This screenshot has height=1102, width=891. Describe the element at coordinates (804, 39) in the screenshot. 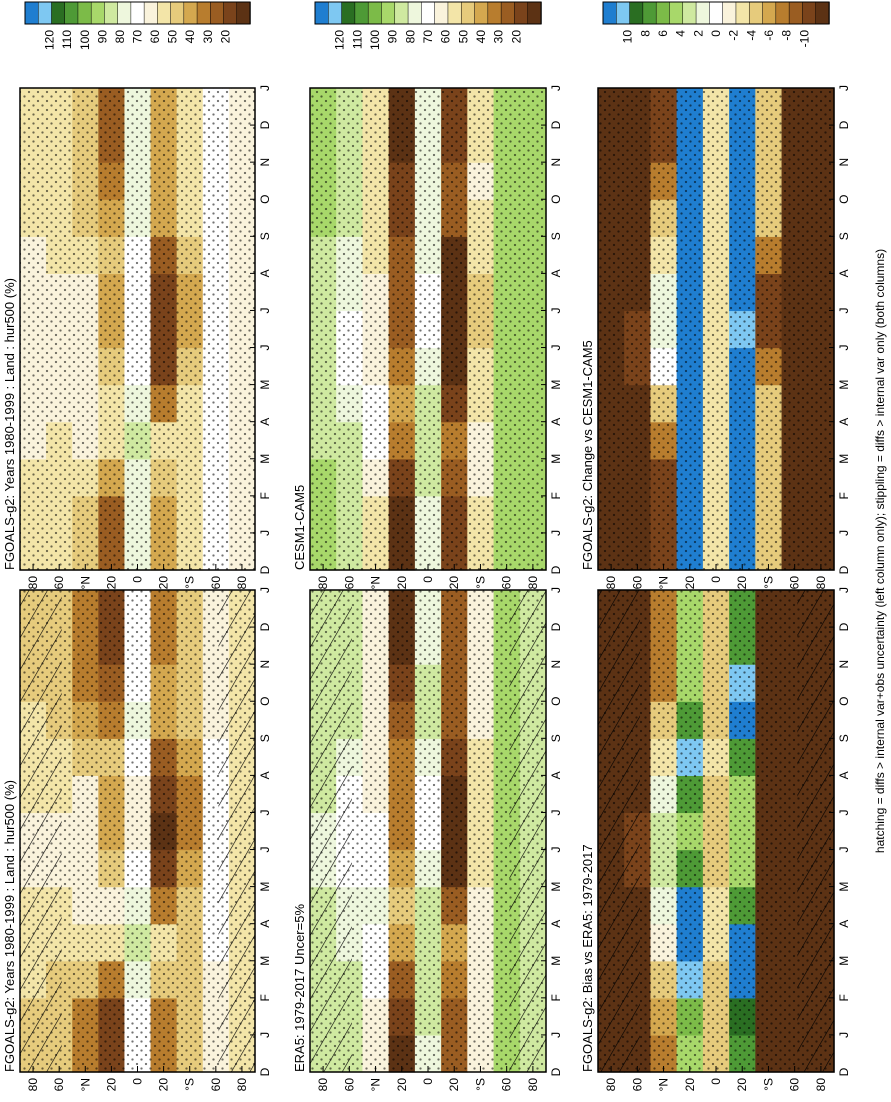

I see `colorbar-tick-label: -10` at that location.